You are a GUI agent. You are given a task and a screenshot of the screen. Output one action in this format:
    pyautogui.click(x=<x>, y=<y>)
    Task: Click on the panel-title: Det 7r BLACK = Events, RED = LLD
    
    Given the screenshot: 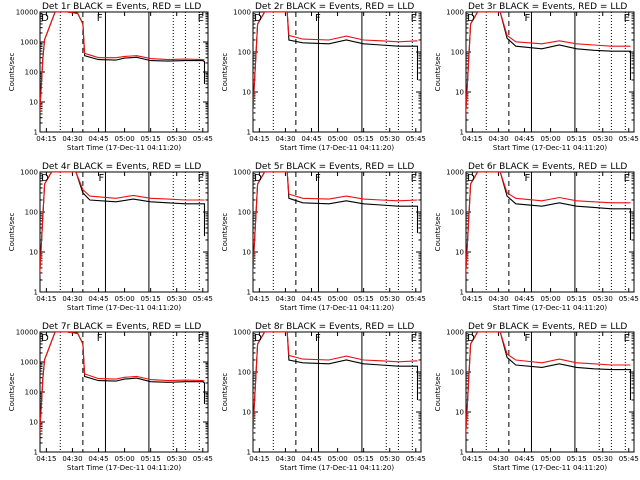 What is the action you would take?
    pyautogui.click(x=121, y=327)
    